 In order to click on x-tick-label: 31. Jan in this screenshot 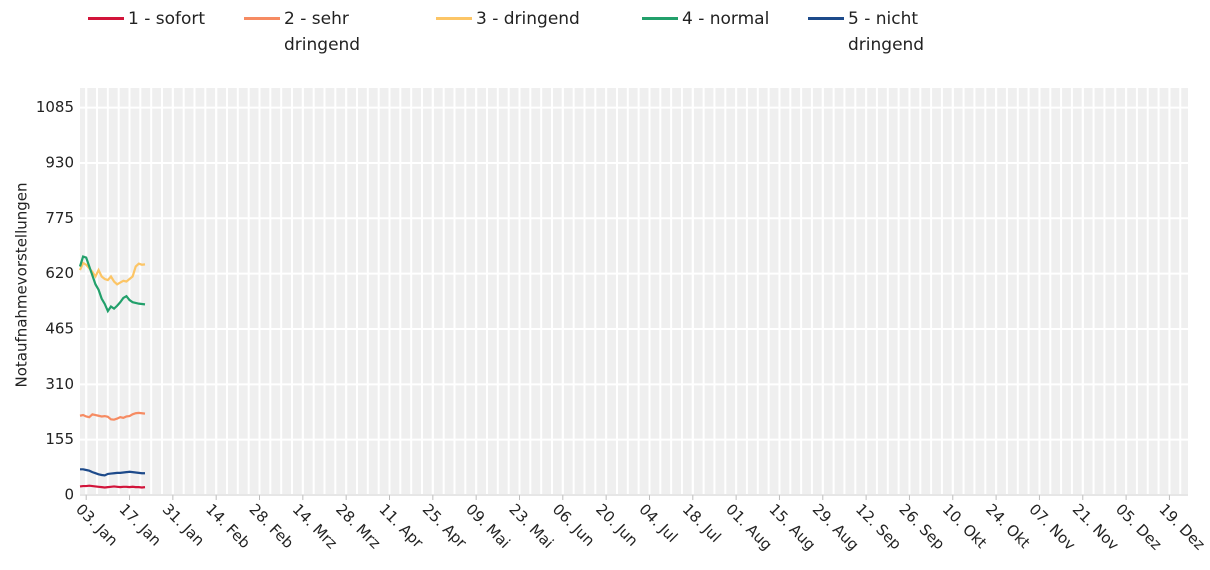, I will do `click(183, 524)`.